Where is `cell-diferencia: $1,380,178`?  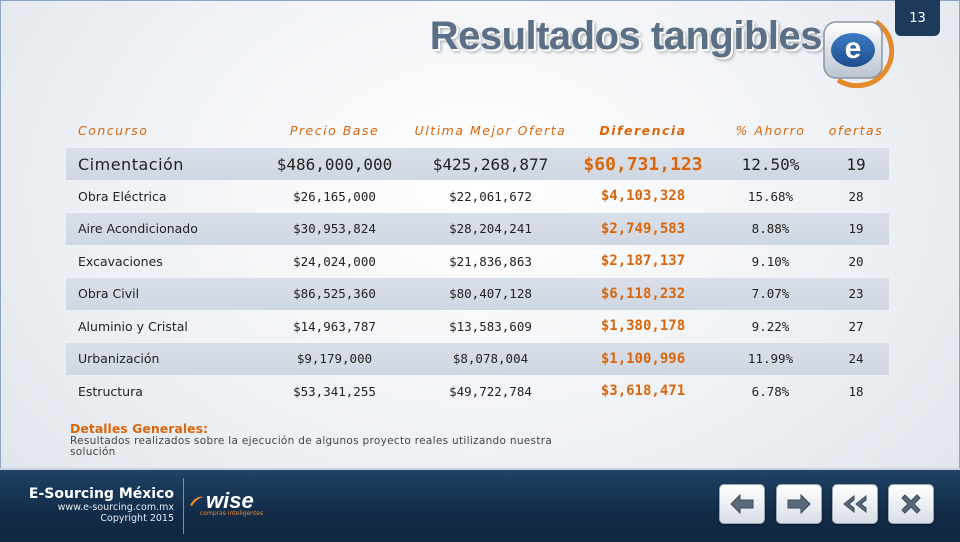 cell-diferencia: $1,380,178 is located at coordinates (643, 326).